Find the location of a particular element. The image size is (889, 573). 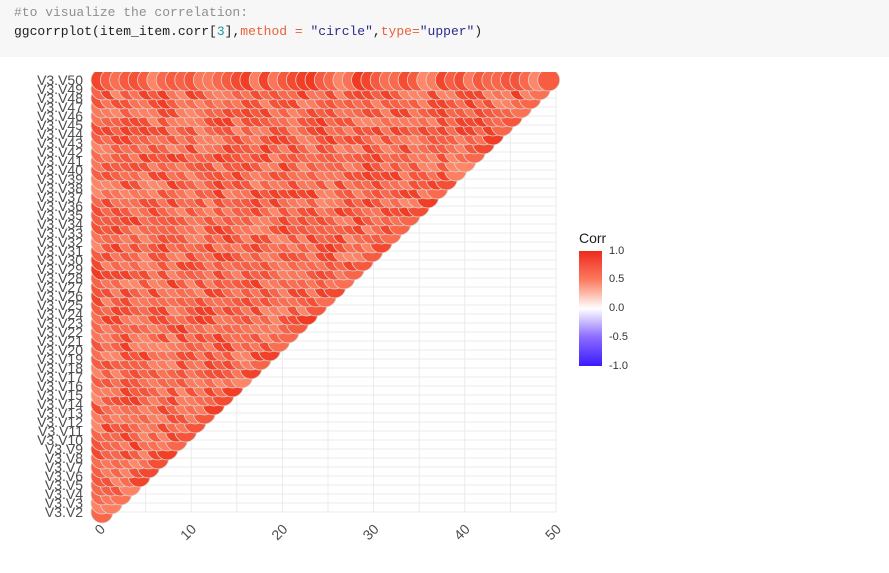

y-label: V3.V12 is located at coordinates (60, 422).